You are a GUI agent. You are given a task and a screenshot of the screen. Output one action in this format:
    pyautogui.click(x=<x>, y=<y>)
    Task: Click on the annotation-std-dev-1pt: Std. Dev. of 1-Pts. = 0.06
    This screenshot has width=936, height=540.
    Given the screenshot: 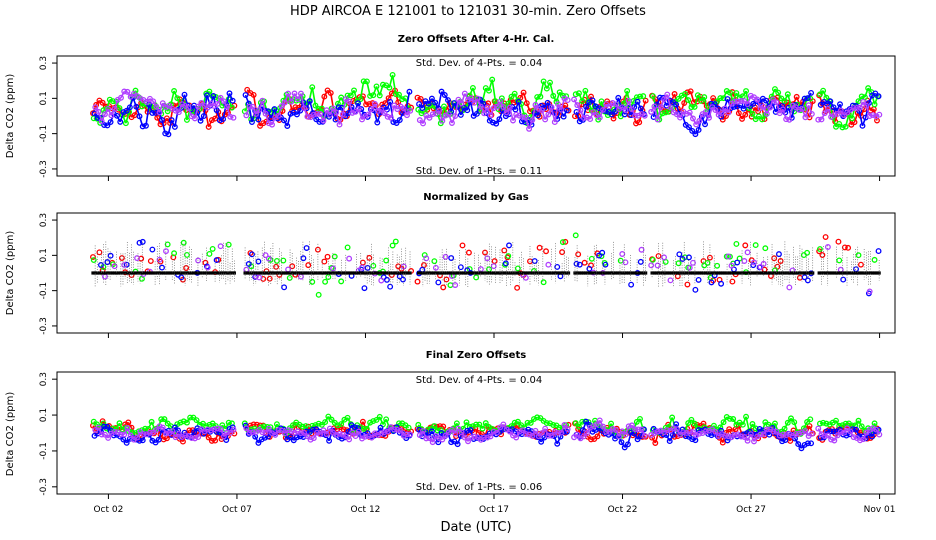 What is the action you would take?
    pyautogui.click(x=479, y=487)
    